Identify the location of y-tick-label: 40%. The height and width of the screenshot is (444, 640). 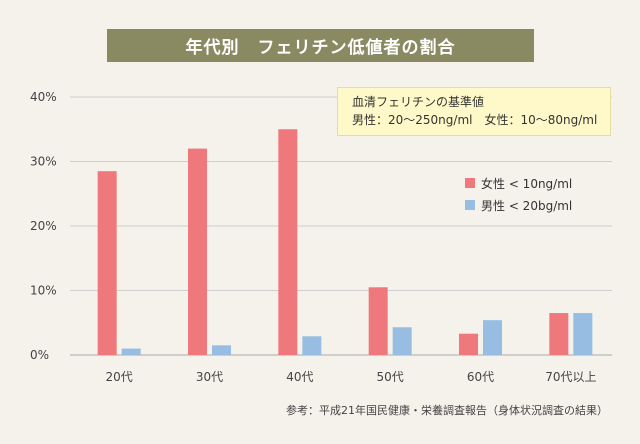
(43, 97).